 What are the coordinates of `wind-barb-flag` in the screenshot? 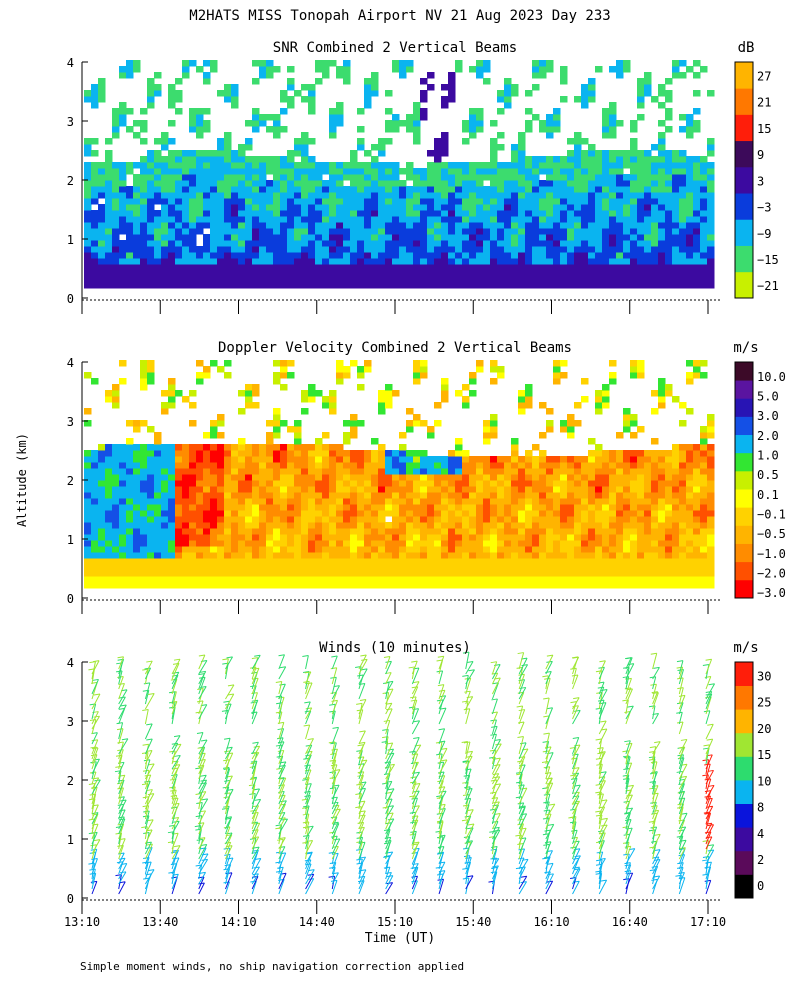 It's located at (93, 720).